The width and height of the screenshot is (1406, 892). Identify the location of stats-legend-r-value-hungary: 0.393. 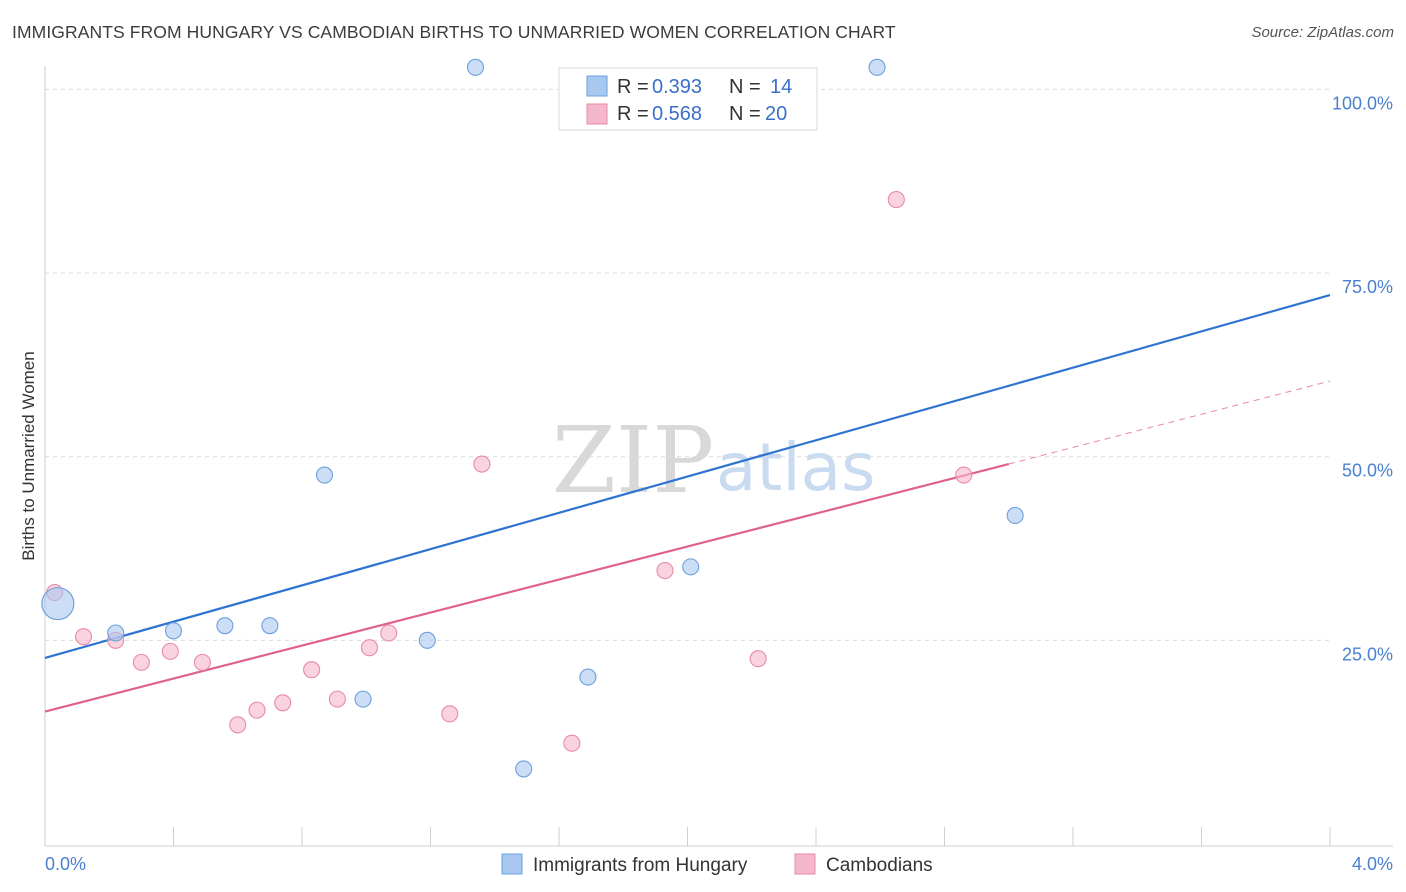
(677, 87).